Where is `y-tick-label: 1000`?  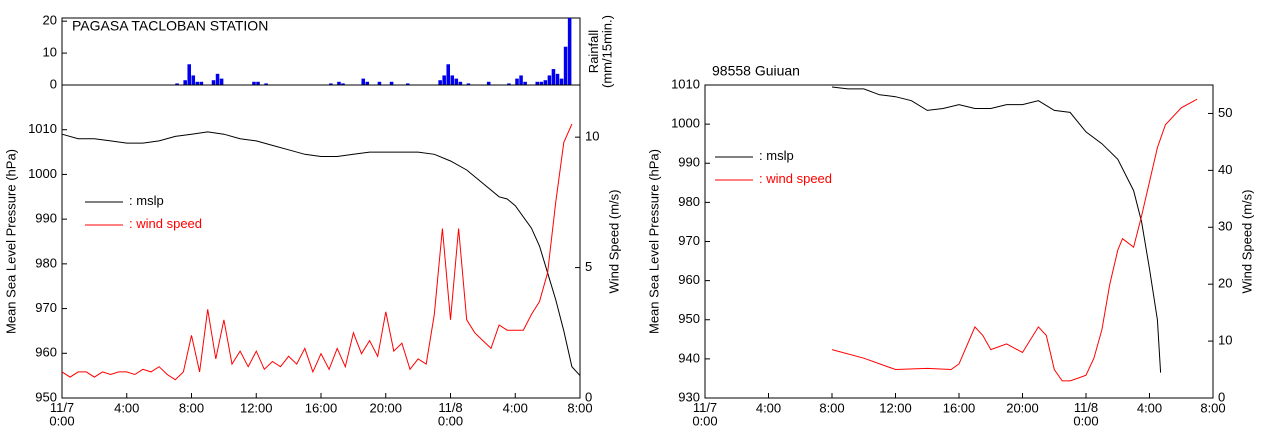 y-tick-label: 1000 is located at coordinates (42, 173).